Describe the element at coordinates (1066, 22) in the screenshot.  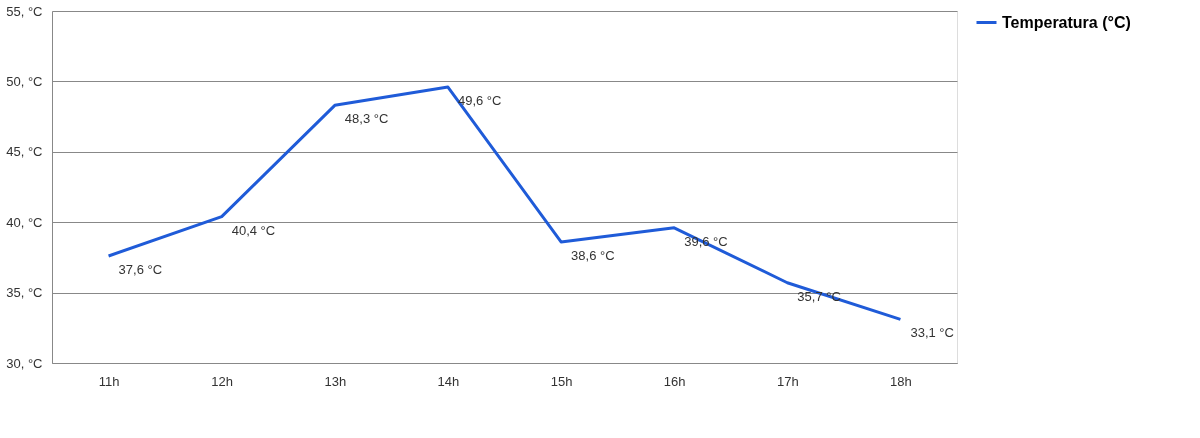
I see `legend-label: Temperatura (°C)` at that location.